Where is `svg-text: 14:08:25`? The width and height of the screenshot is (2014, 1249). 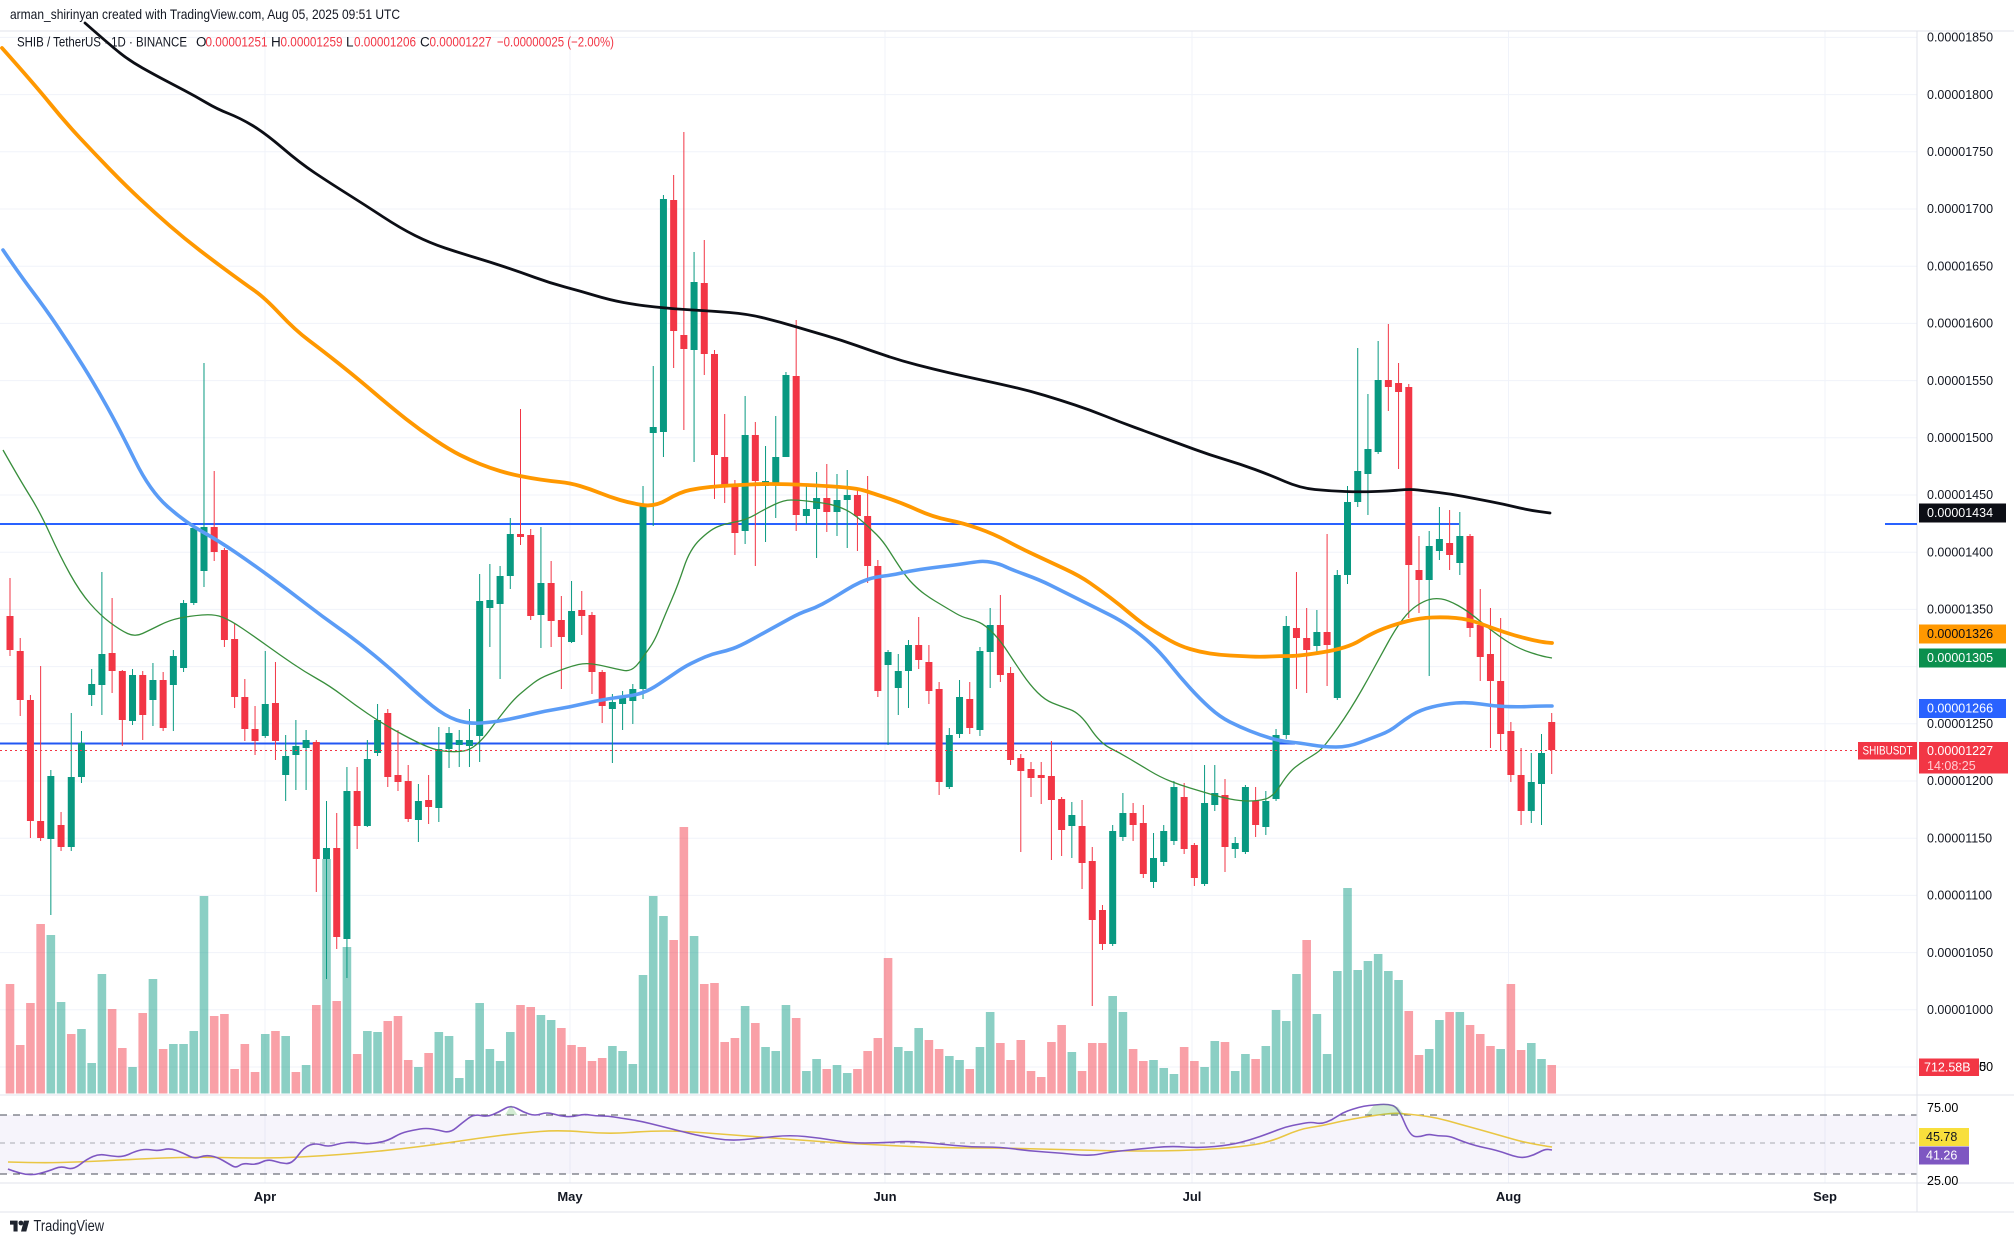 svg-text: 14:08:25 is located at coordinates (1951, 766).